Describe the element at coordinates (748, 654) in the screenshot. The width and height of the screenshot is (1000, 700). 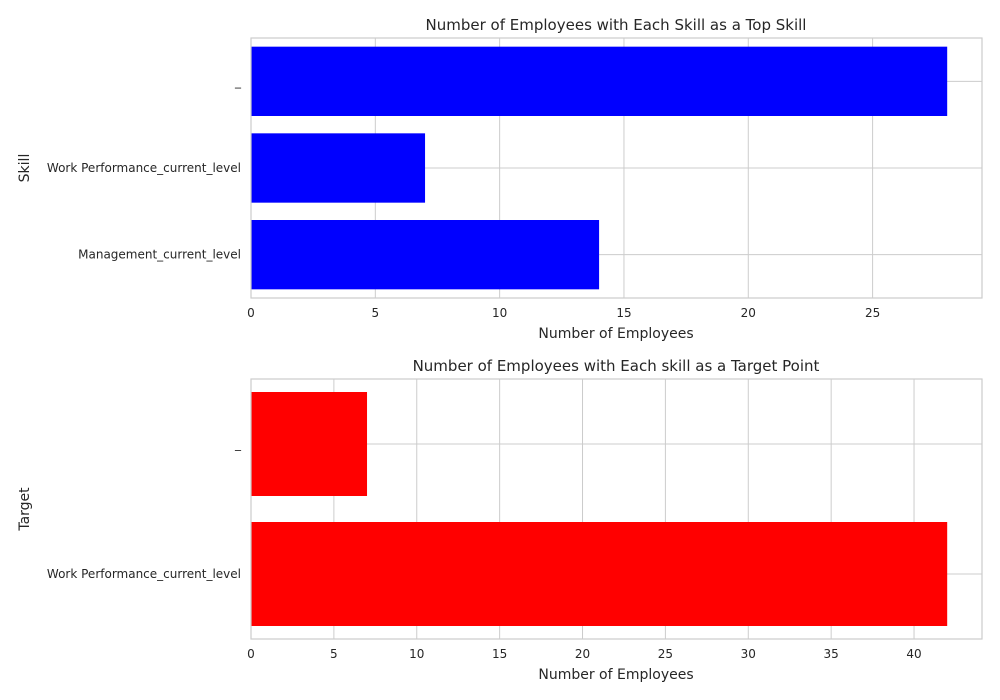
I see `x-tick-label: 30` at that location.